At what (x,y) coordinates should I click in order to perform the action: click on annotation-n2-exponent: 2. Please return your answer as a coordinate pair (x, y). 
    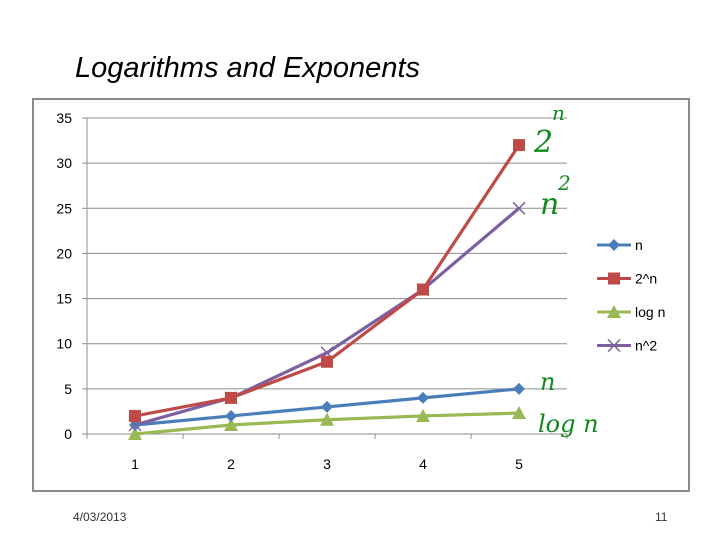
    Looking at the image, I should click on (564, 183).